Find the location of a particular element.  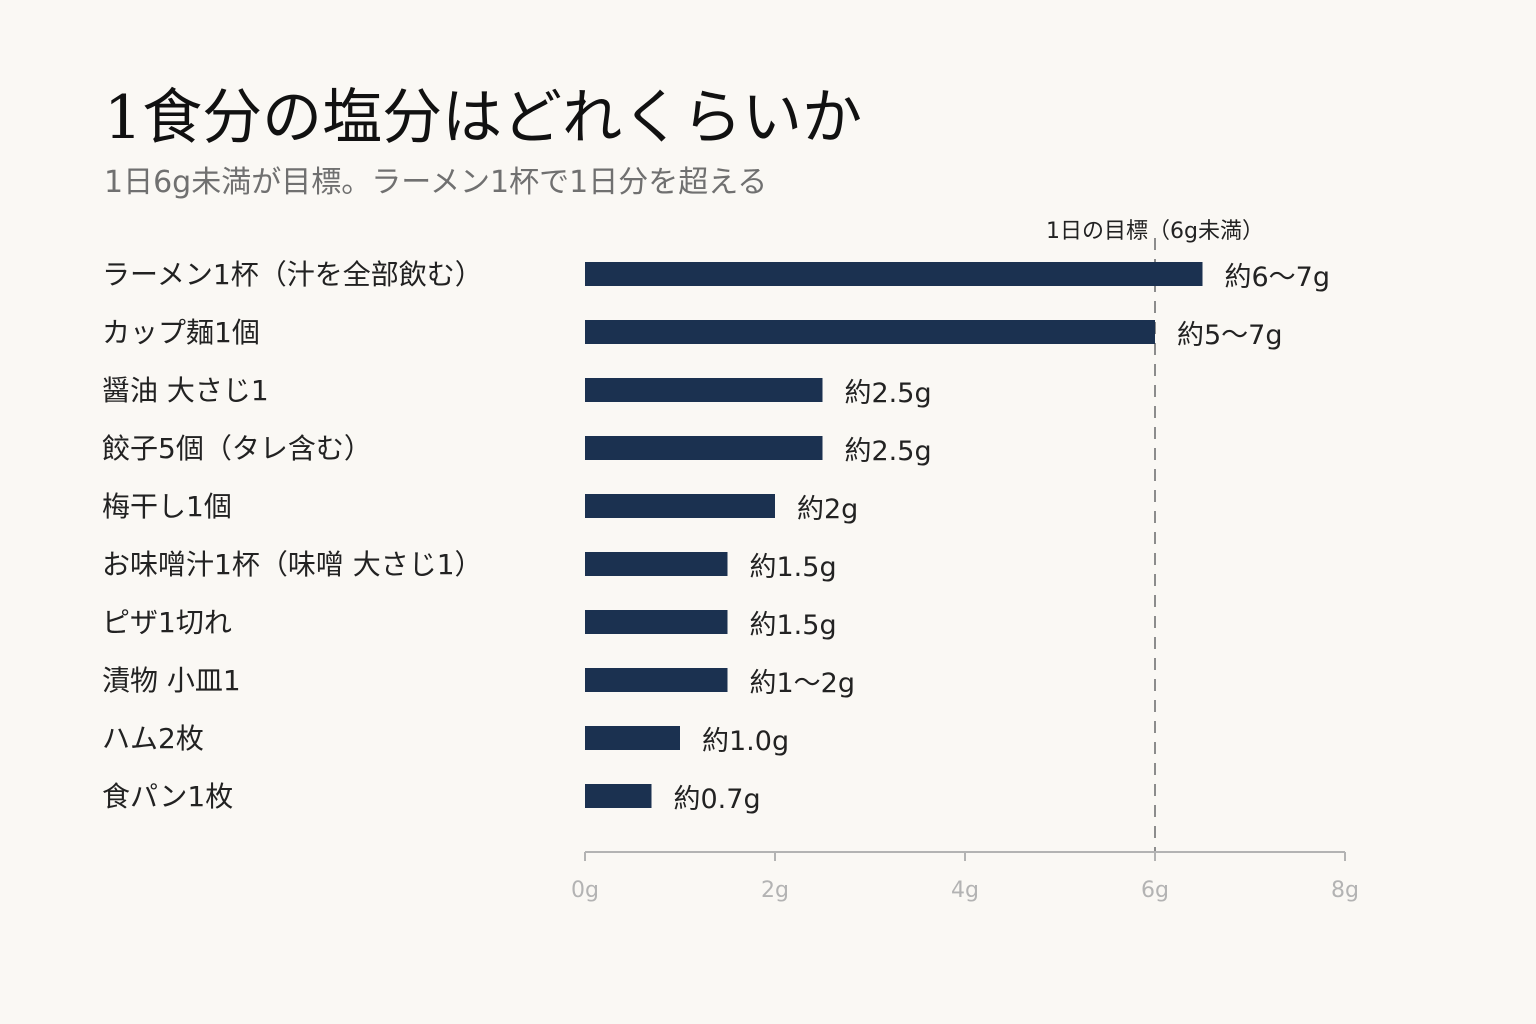

reference-line-label: 1日の目標（6g未満） is located at coordinates (1155, 231).